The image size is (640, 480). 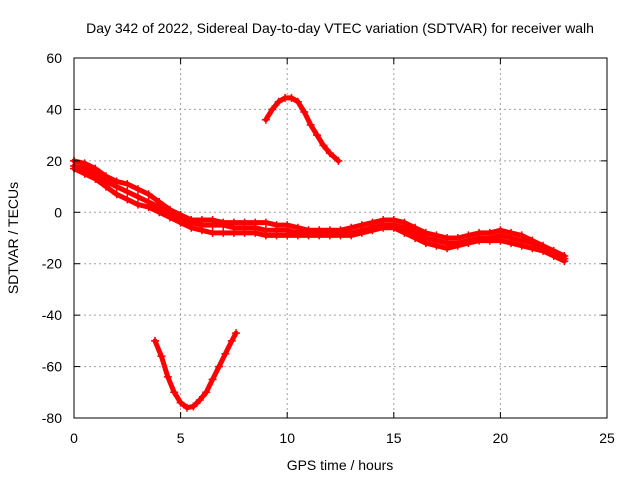 I want to click on y-tick-label: 0, so click(x=58, y=212).